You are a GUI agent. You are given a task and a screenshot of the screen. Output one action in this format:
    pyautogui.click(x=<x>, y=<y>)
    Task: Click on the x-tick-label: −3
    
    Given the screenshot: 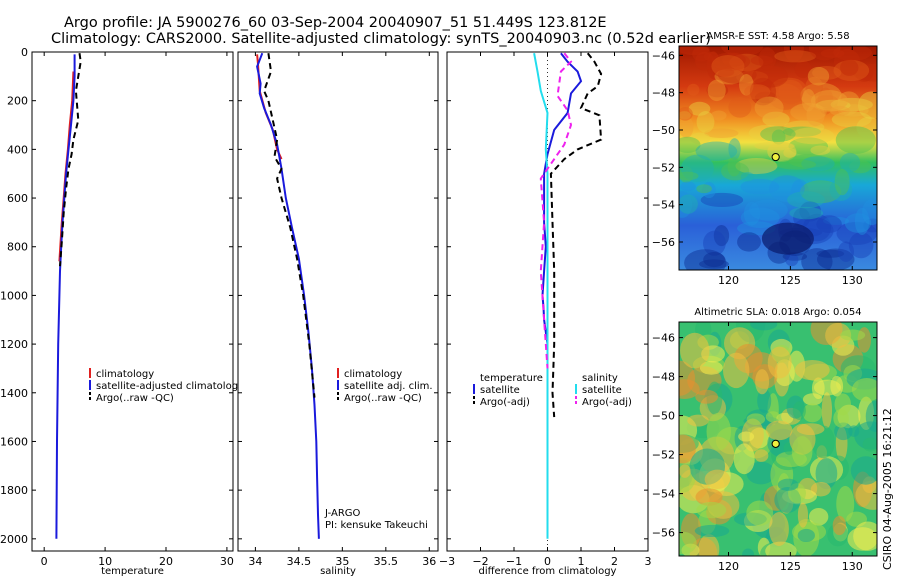 What is the action you would take?
    pyautogui.click(x=447, y=561)
    